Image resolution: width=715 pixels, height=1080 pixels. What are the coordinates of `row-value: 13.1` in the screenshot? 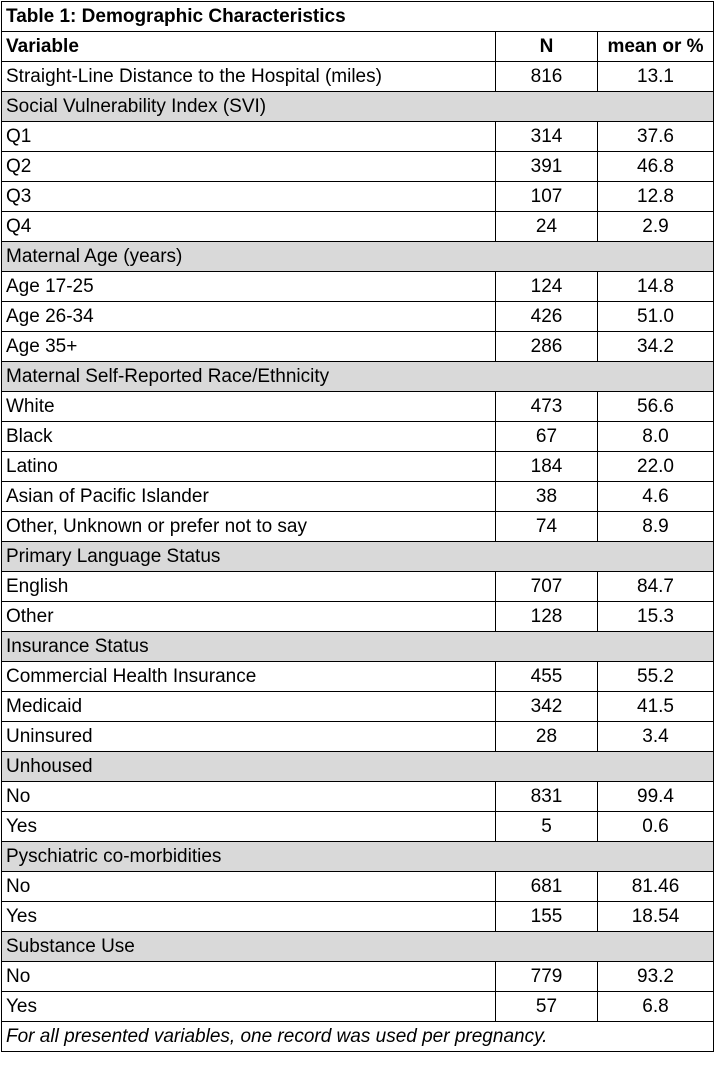 It's located at (655, 76).